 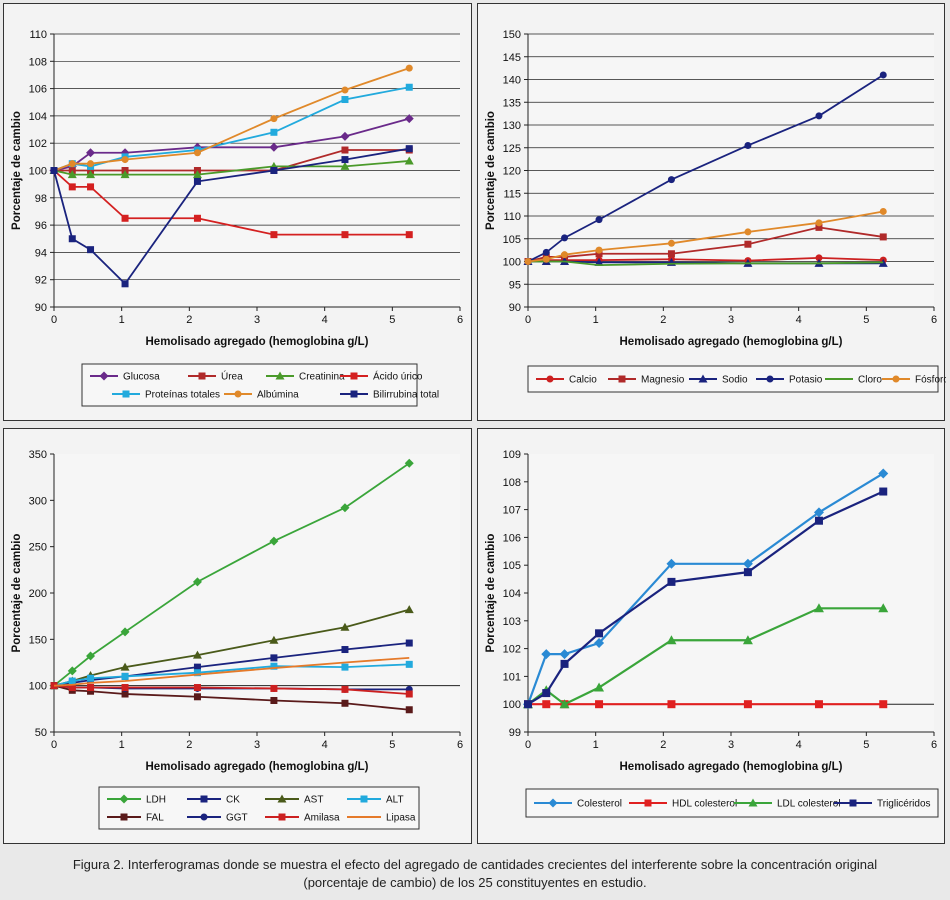 What do you see at coordinates (38, 455) in the screenshot?
I see `y-tick-label: 350` at bounding box center [38, 455].